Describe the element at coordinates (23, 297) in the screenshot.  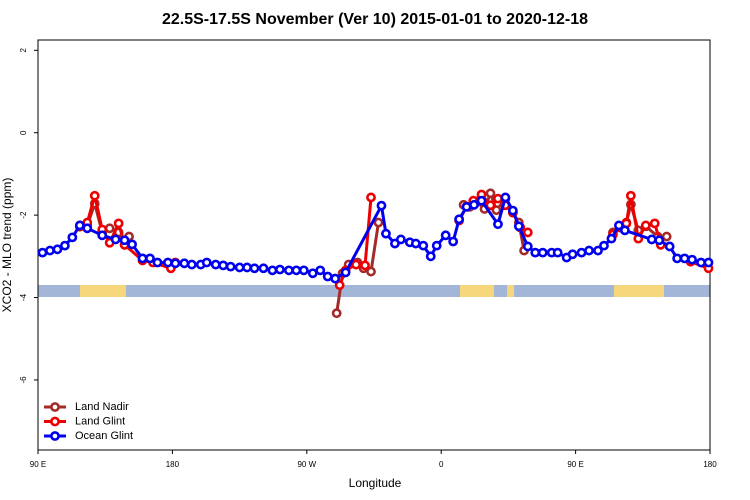
I see `y-tick-label: -4` at that location.